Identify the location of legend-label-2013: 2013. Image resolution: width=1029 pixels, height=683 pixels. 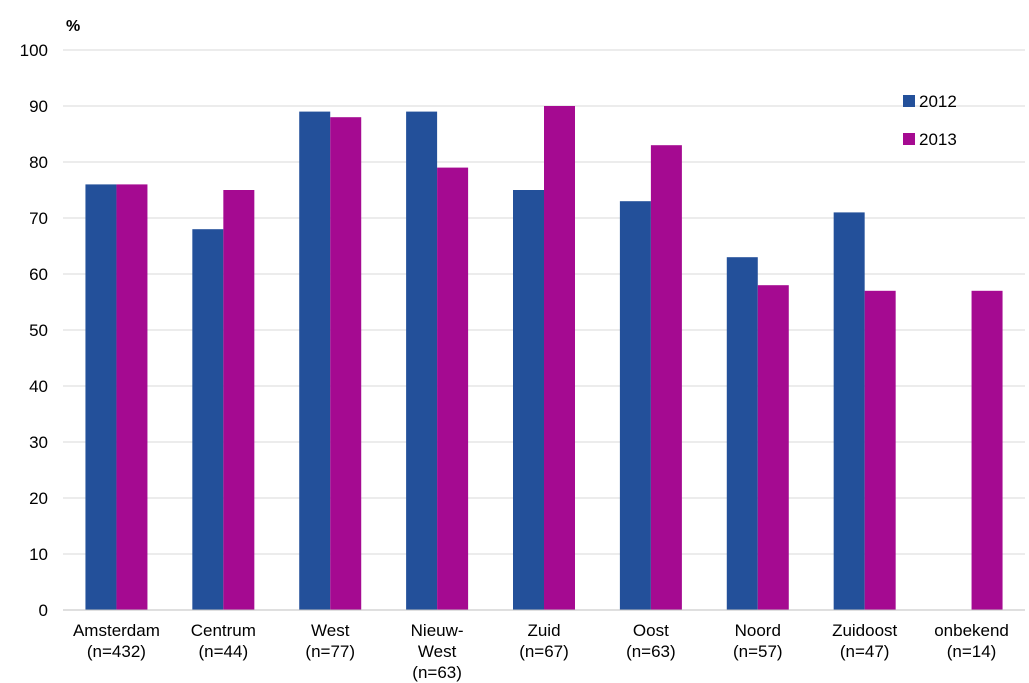
(938, 139).